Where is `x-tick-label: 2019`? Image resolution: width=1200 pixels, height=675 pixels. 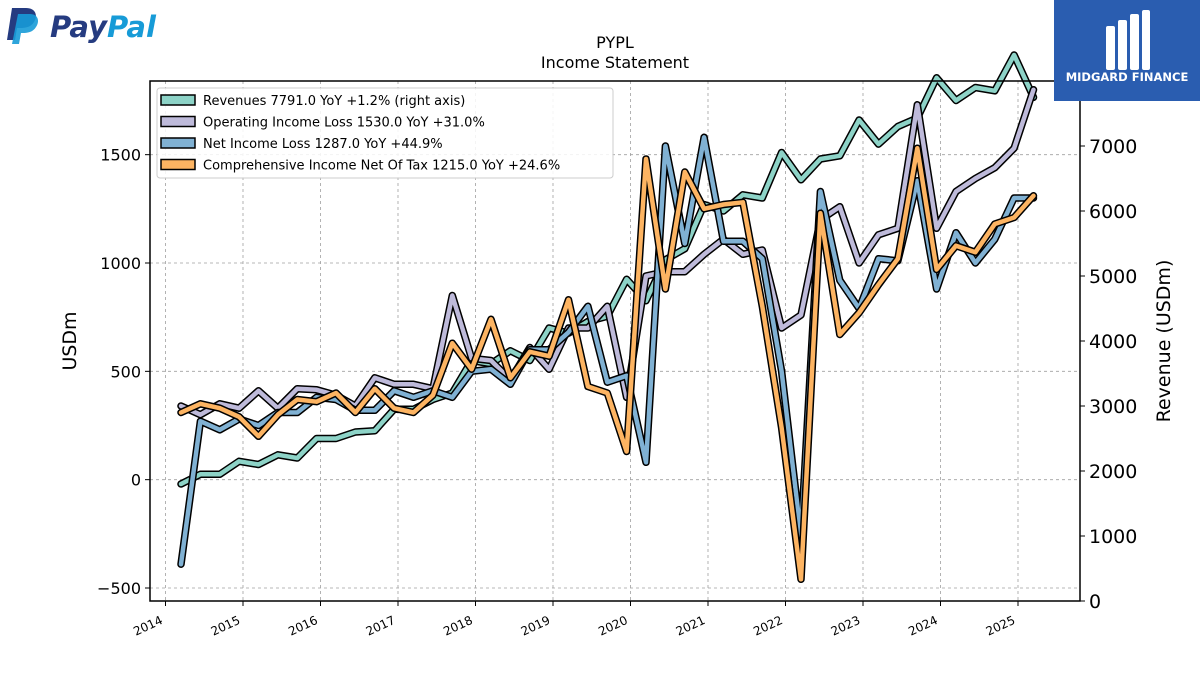
x-tick-label: 2019 is located at coordinates (536, 626).